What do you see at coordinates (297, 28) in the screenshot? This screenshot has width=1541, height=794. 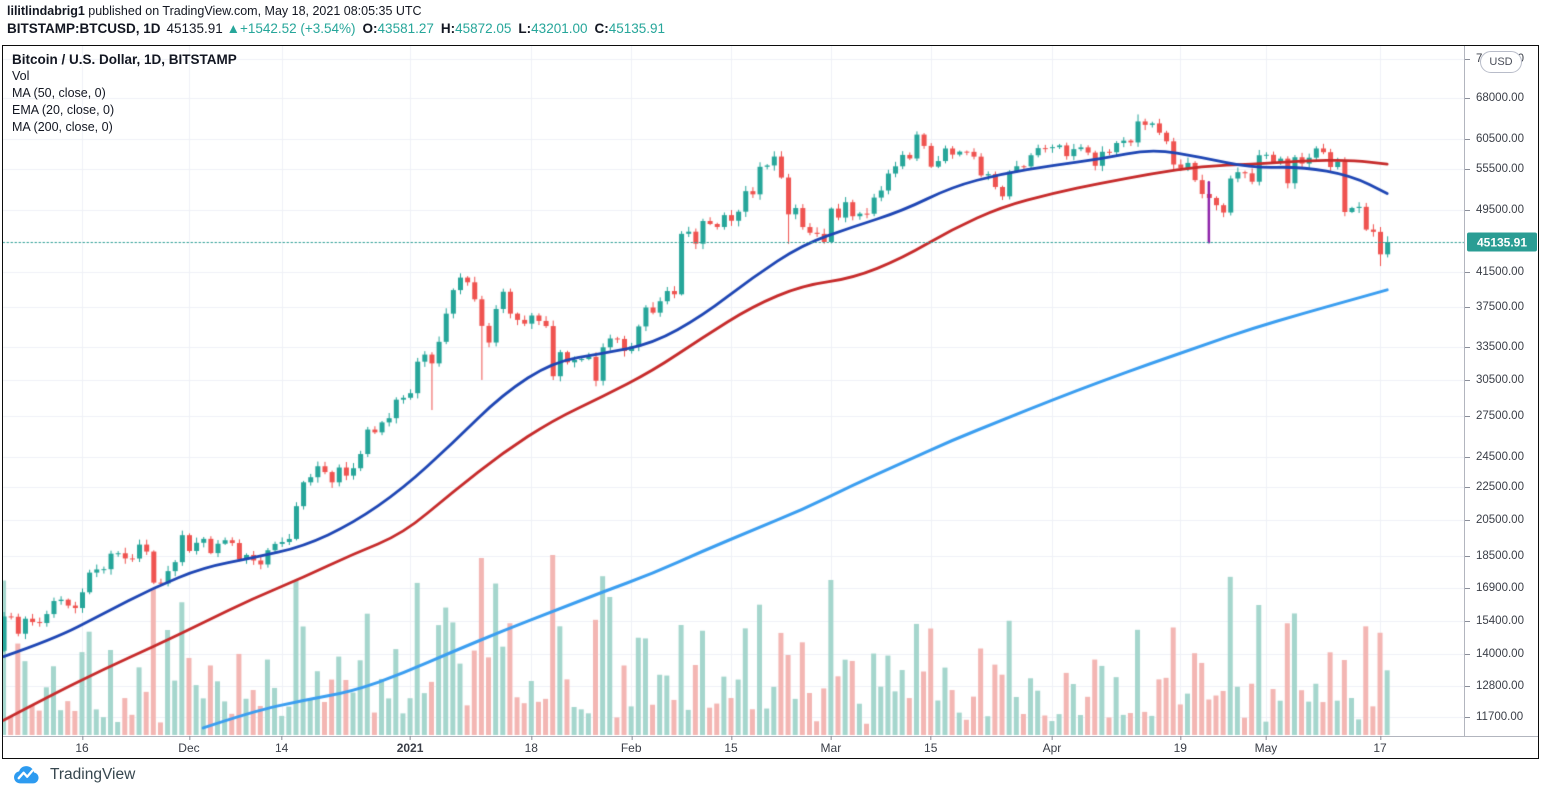 I see `price-change: +1542.52 (+3.54%)` at bounding box center [297, 28].